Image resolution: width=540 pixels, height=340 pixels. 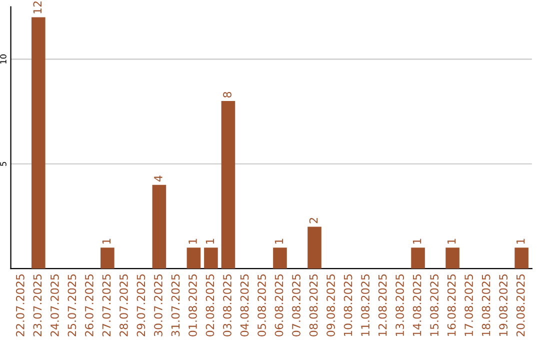 What do you see at coordinates (3, 164) in the screenshot?
I see `y-tick-label: 5` at bounding box center [3, 164].